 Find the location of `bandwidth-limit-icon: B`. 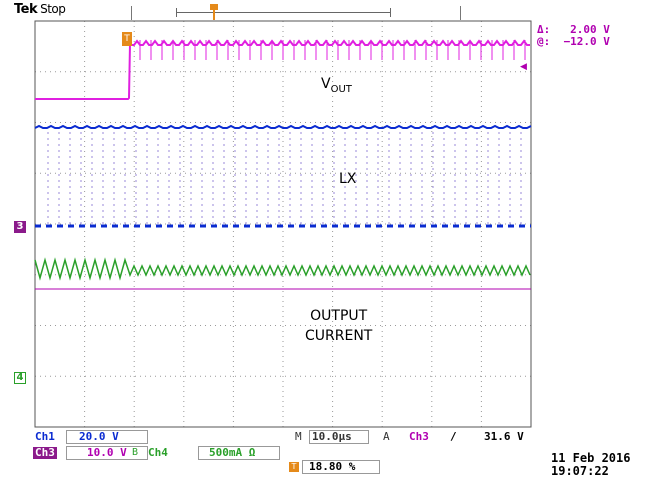

bandwidth-limit-icon: B is located at coordinates (135, 452).